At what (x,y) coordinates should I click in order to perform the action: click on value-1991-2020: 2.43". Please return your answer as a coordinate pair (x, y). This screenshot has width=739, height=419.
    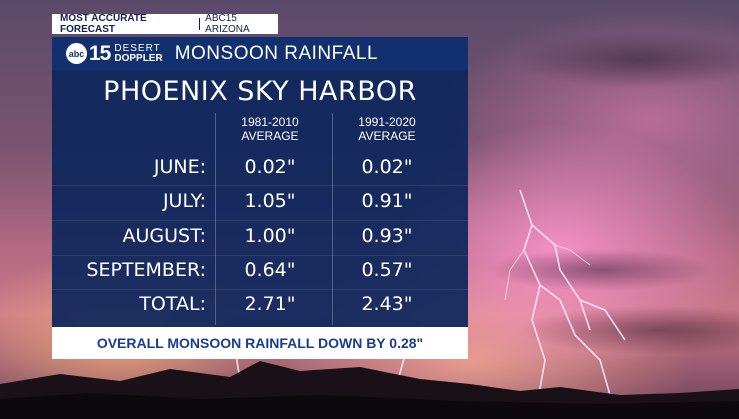
    Looking at the image, I should click on (387, 304).